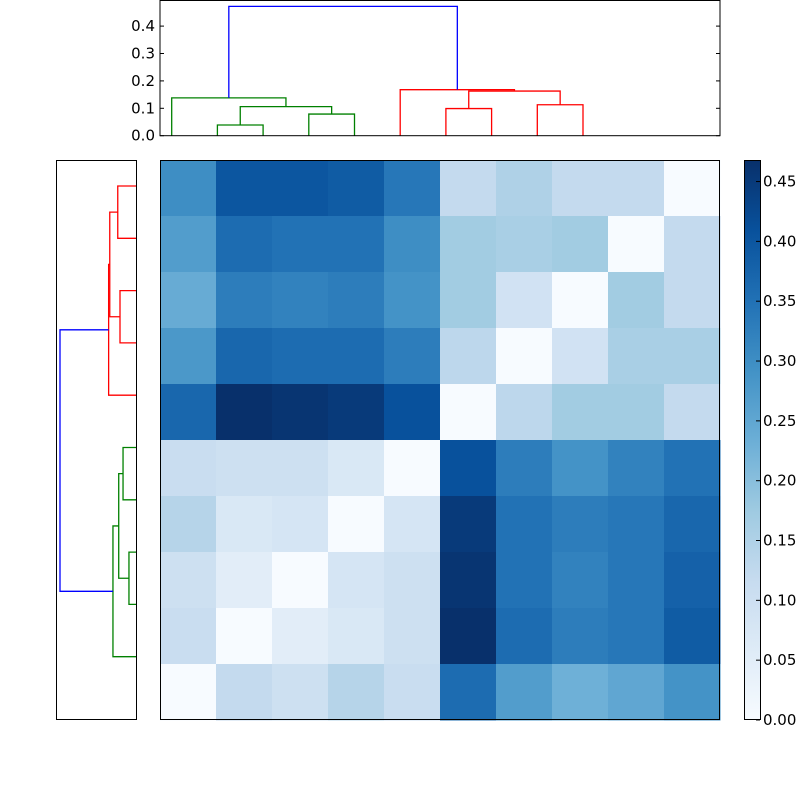  What do you see at coordinates (779, 660) in the screenshot?
I see `colorbar-tick-label: 0.05` at bounding box center [779, 660].